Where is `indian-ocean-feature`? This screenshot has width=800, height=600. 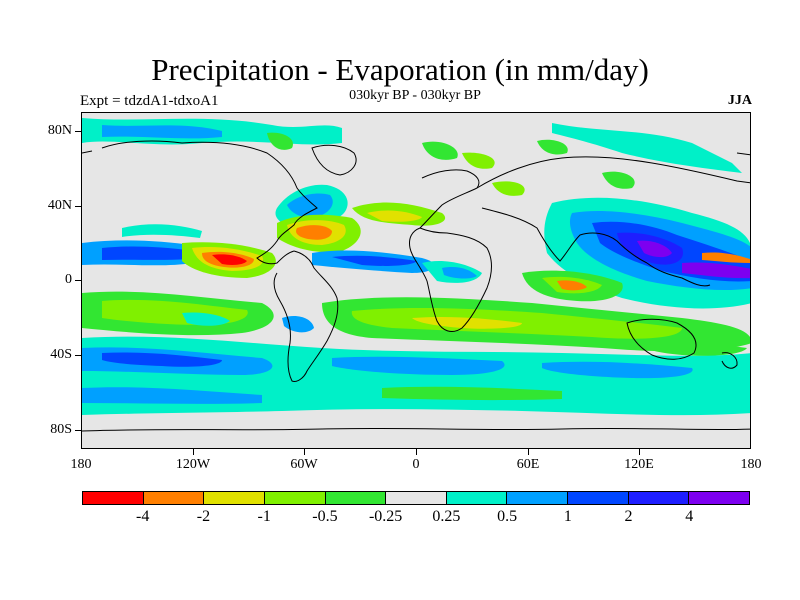 indian-ocean-feature is located at coordinates (572, 286).